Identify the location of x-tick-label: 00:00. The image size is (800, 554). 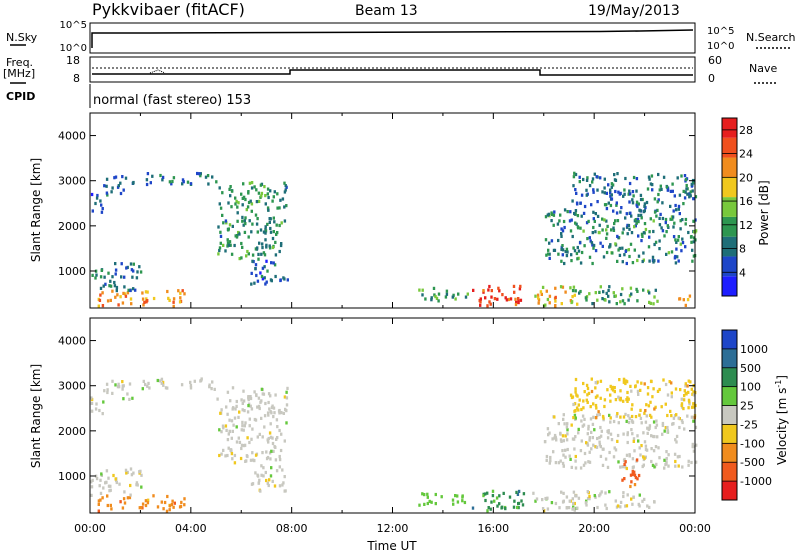
(695, 528).